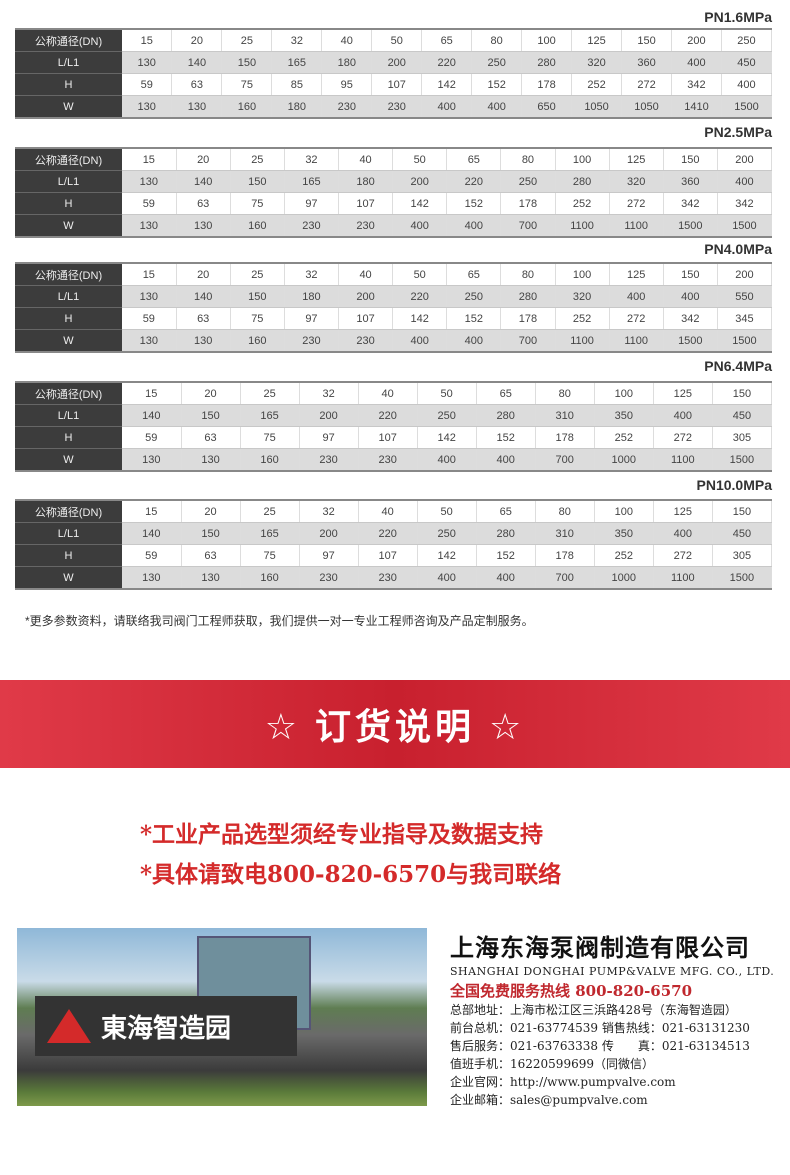  Describe the element at coordinates (270, 533) in the screenshot. I see `table-cell: 165` at that location.